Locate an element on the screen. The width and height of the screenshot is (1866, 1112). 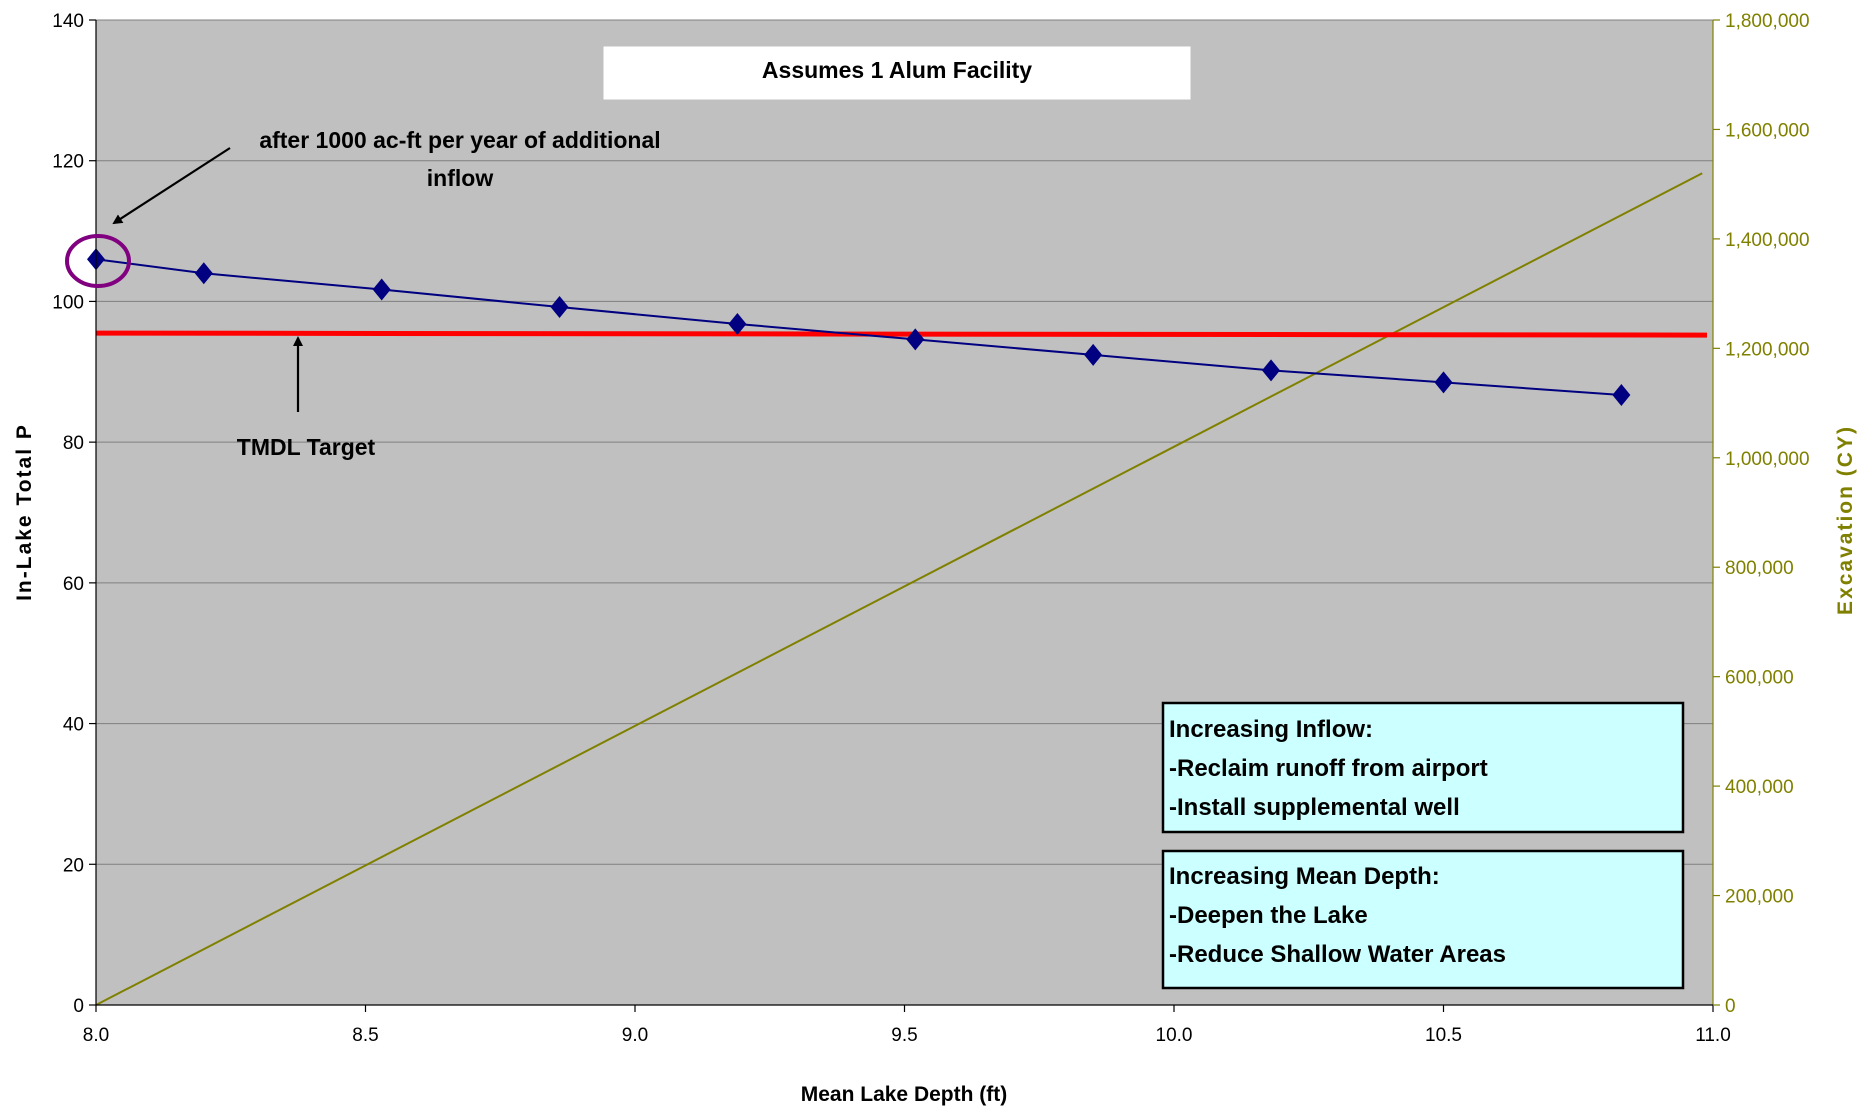
inflow-note-line2: inflow is located at coordinates (460, 178).